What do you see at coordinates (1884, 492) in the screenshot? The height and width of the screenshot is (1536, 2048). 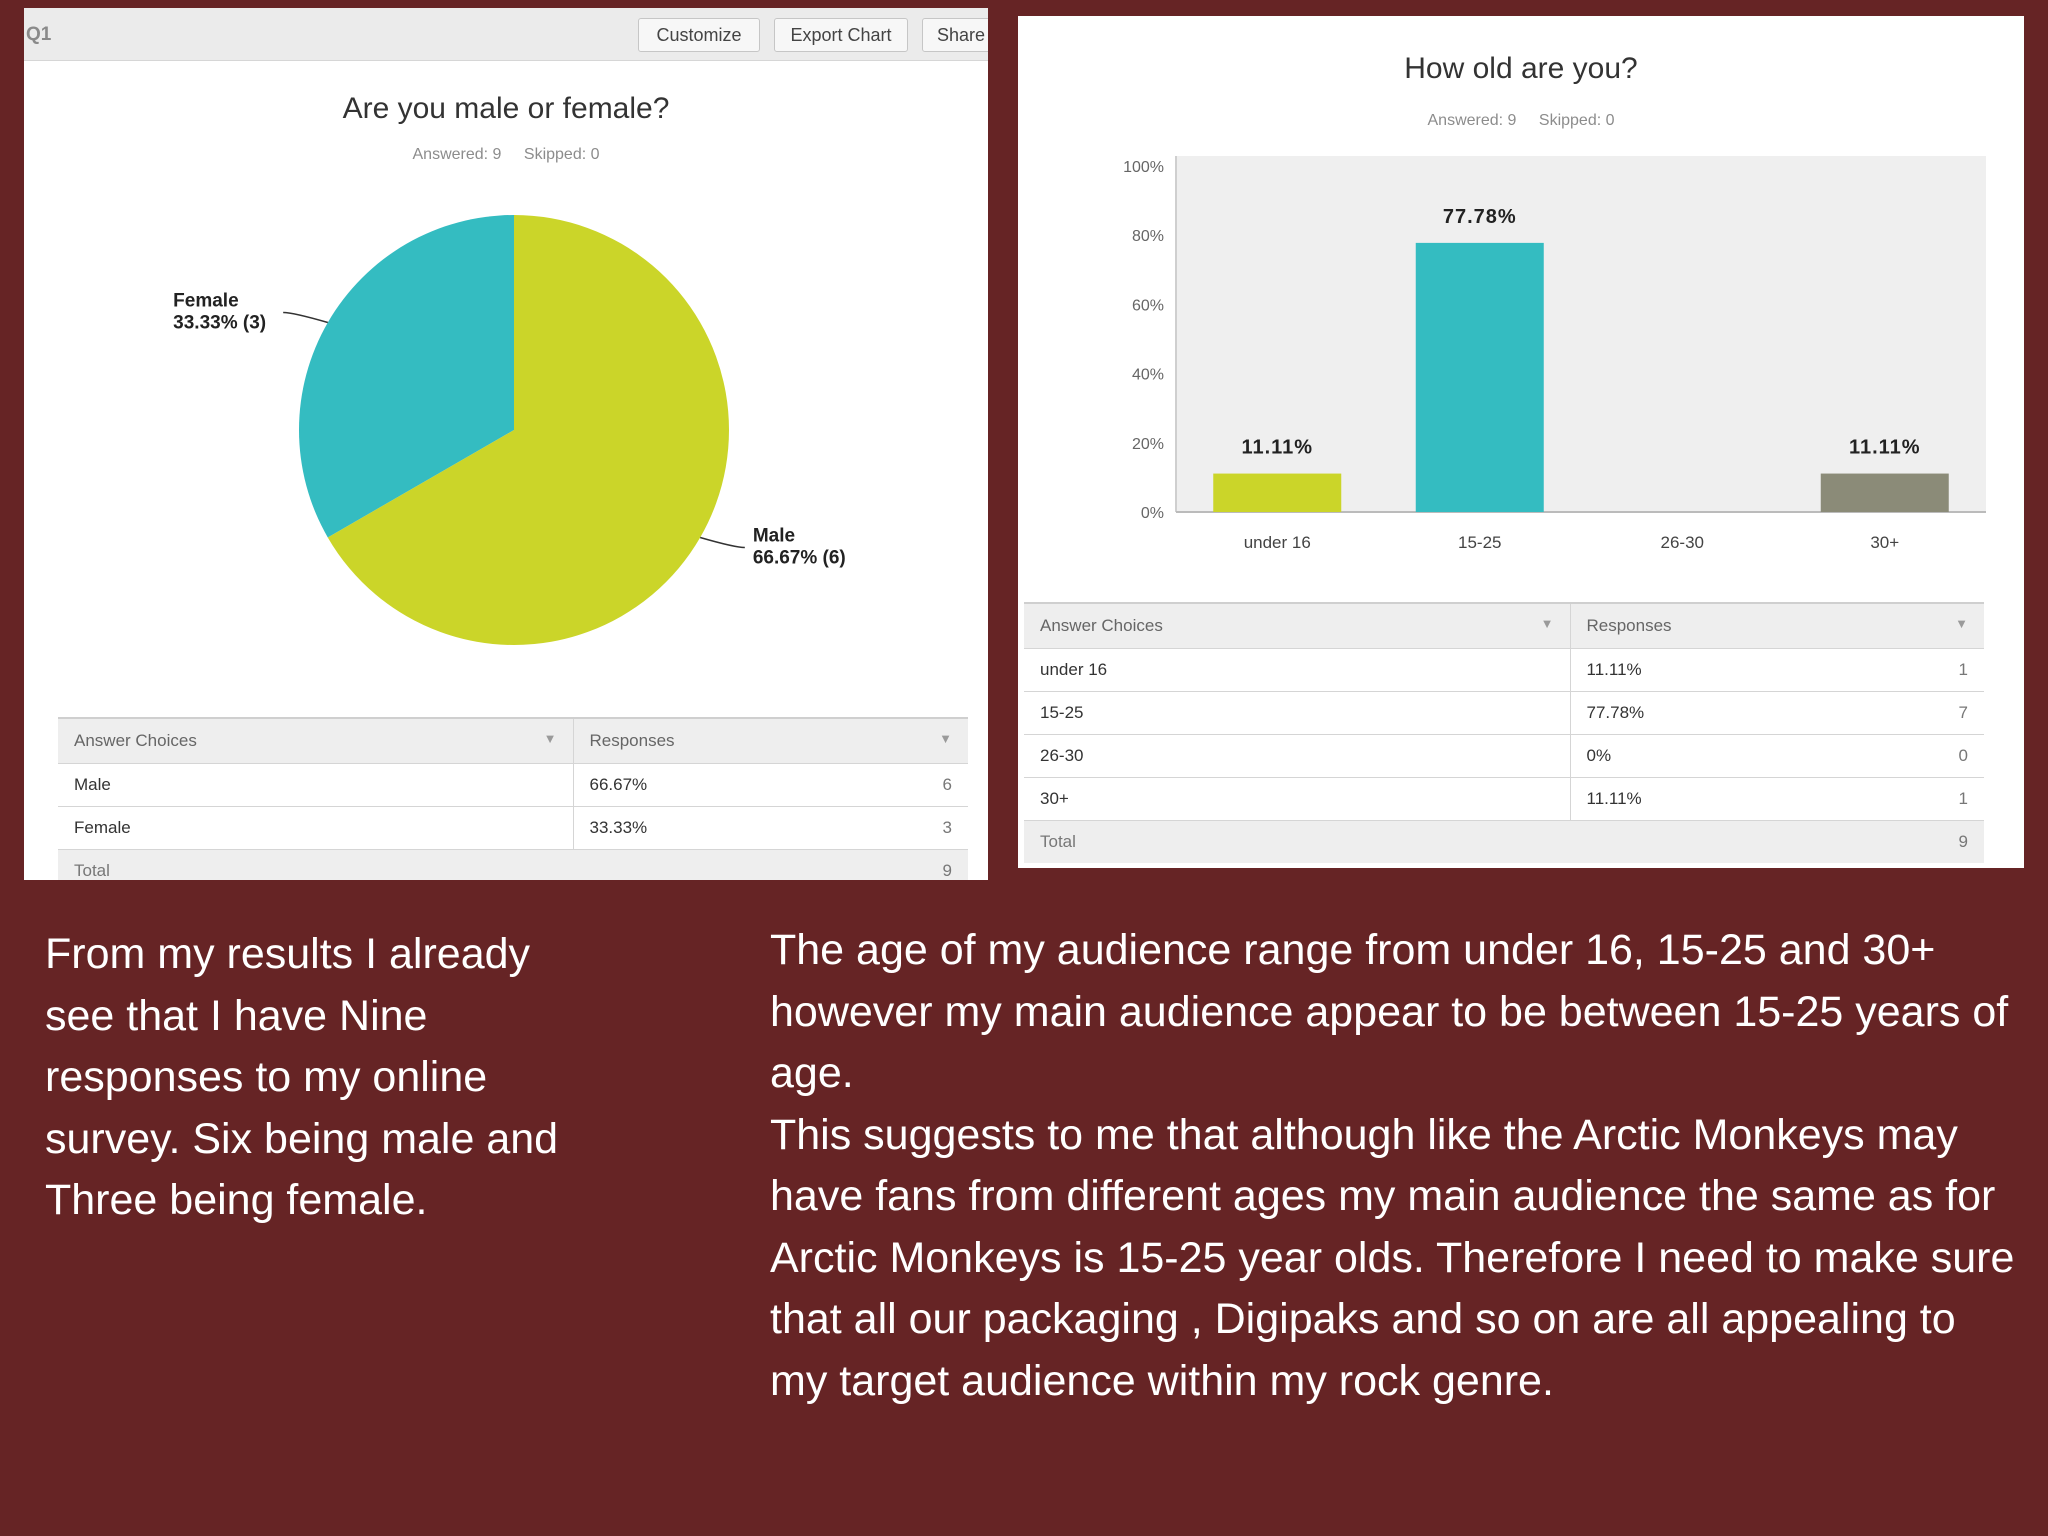 I see `bar-30+` at bounding box center [1884, 492].